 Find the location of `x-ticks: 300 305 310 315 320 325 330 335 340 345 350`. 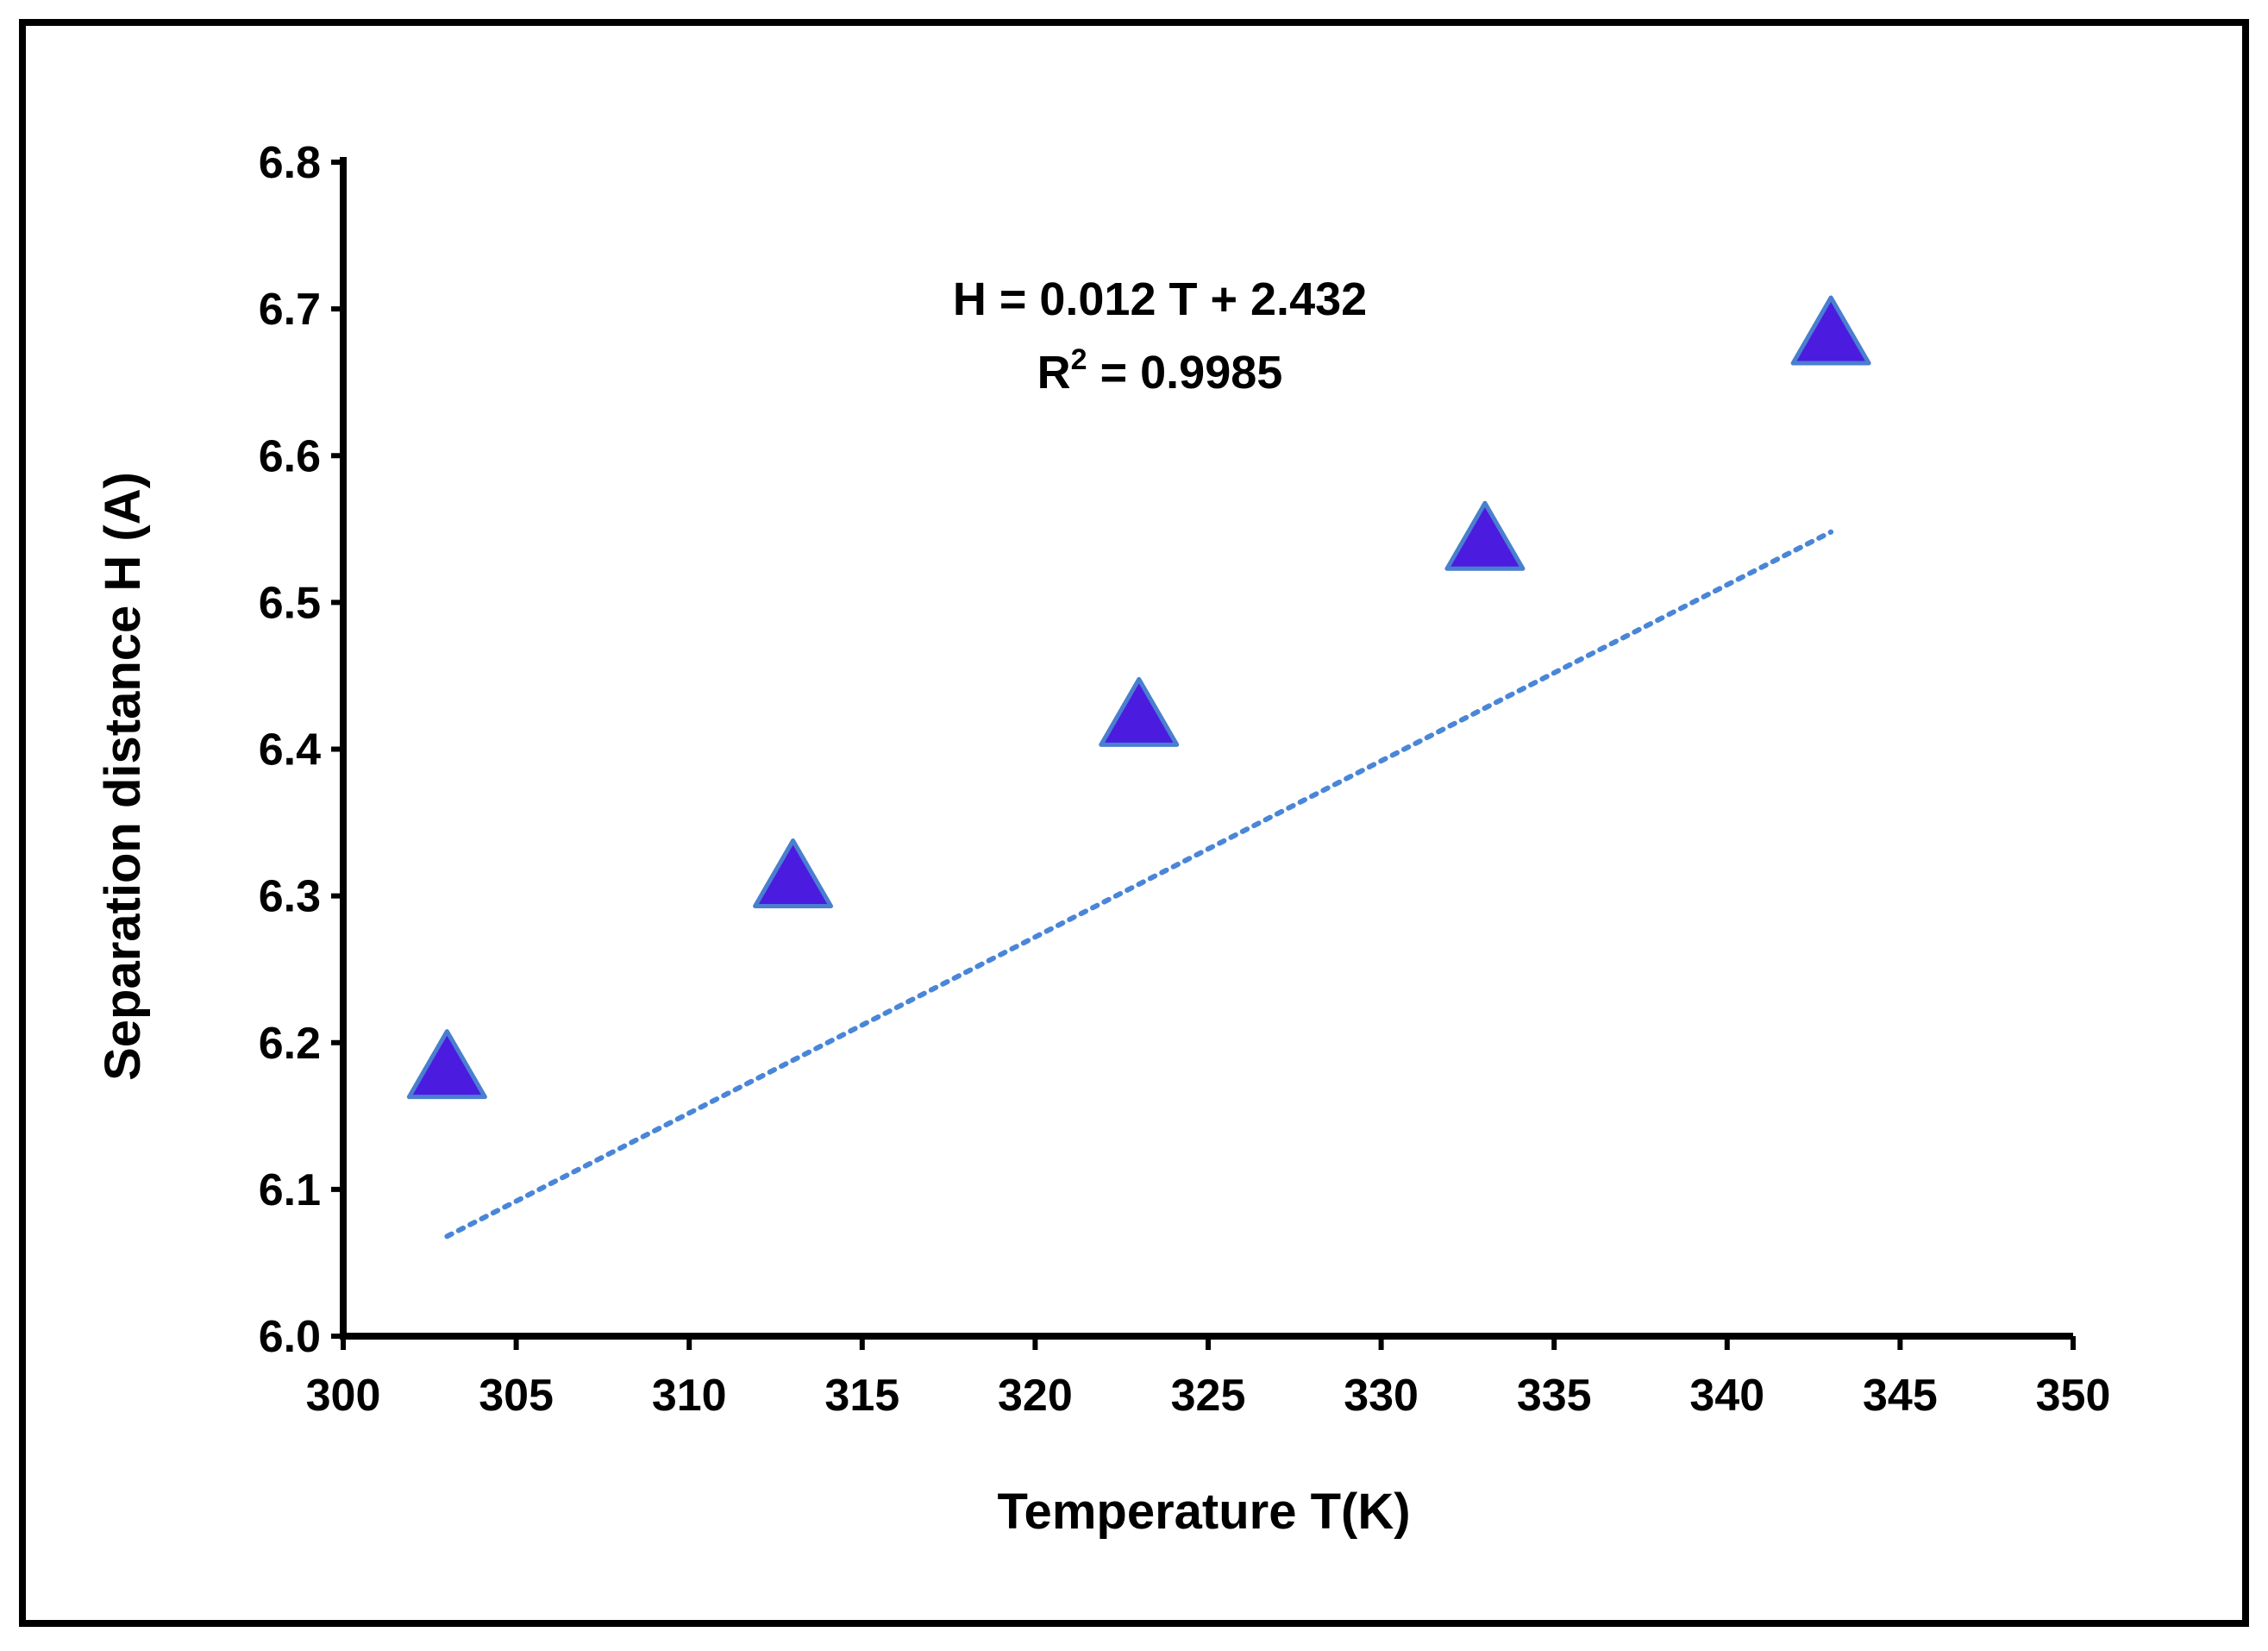

x-ticks: 300 305 310 315 320 325 330 335 340 345 350 is located at coordinates (1209, 1379).